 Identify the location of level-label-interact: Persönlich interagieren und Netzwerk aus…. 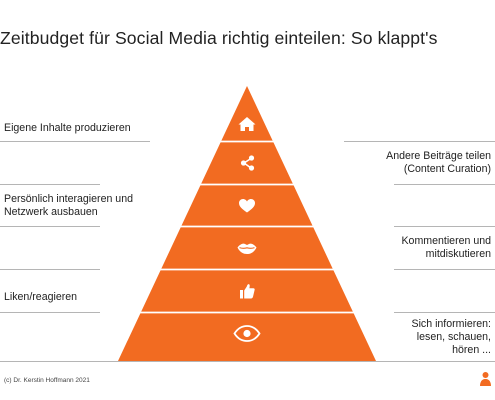
(68, 205).